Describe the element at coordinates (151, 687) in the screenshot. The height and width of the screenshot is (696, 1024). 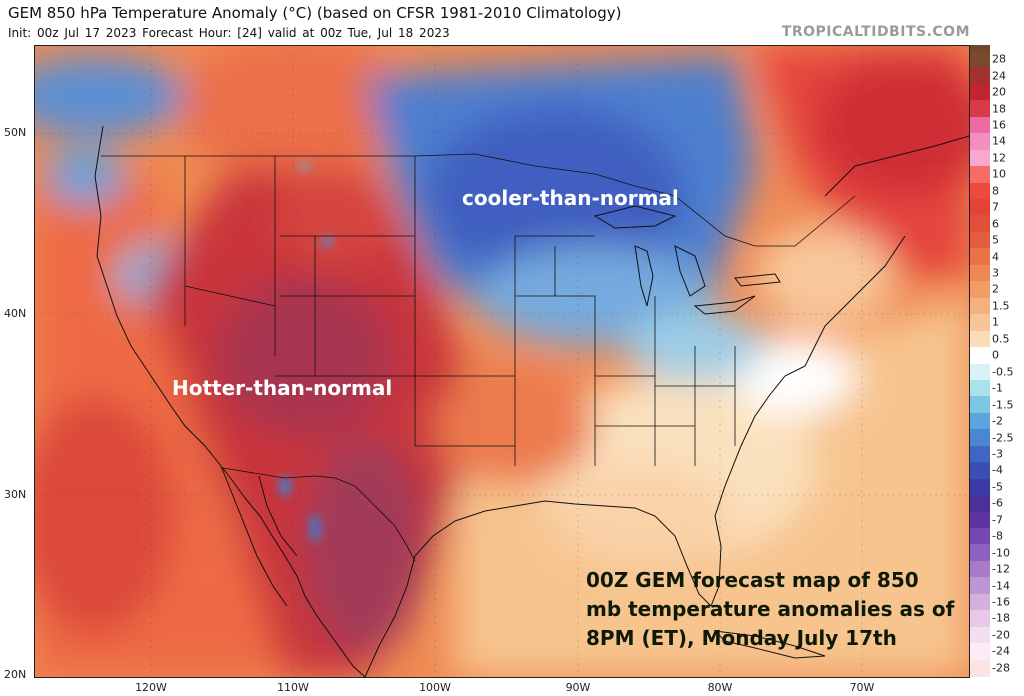
I see `lon-label-120w: 120W` at that location.